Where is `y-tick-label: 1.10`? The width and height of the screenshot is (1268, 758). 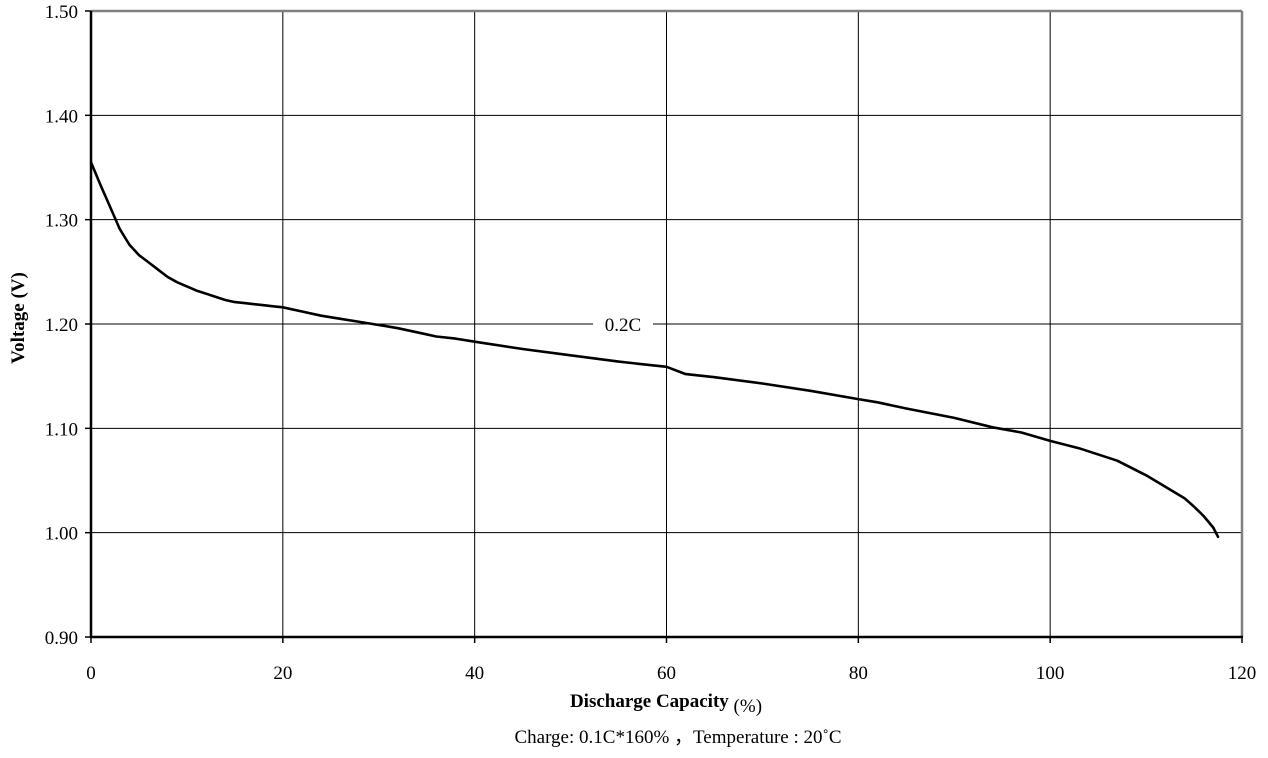 y-tick-label: 1.10 is located at coordinates (61, 429).